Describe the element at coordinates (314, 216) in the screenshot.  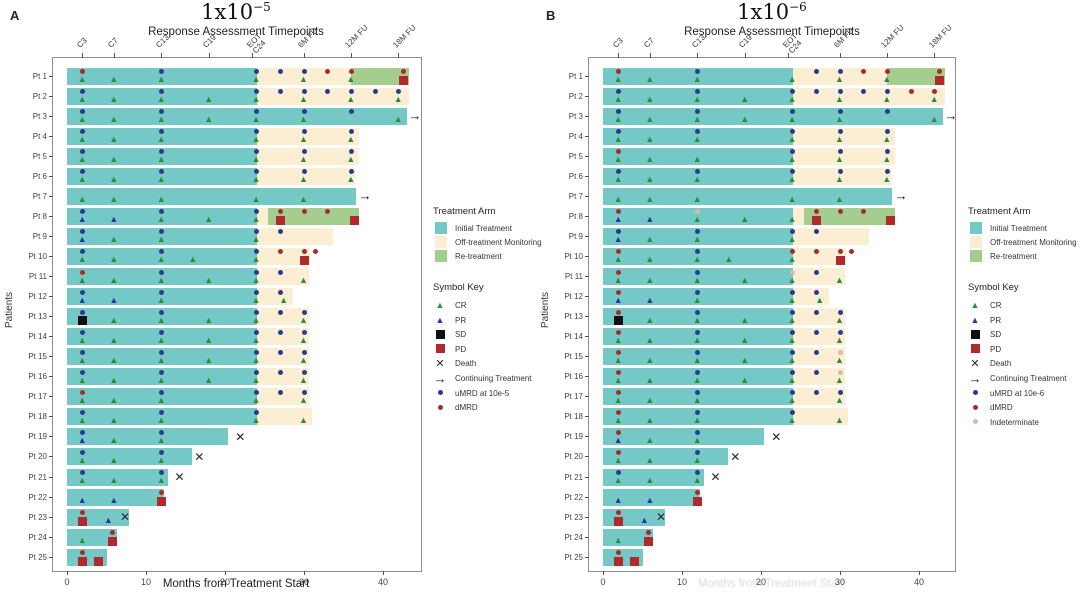
I see `bar-re-treatment` at that location.